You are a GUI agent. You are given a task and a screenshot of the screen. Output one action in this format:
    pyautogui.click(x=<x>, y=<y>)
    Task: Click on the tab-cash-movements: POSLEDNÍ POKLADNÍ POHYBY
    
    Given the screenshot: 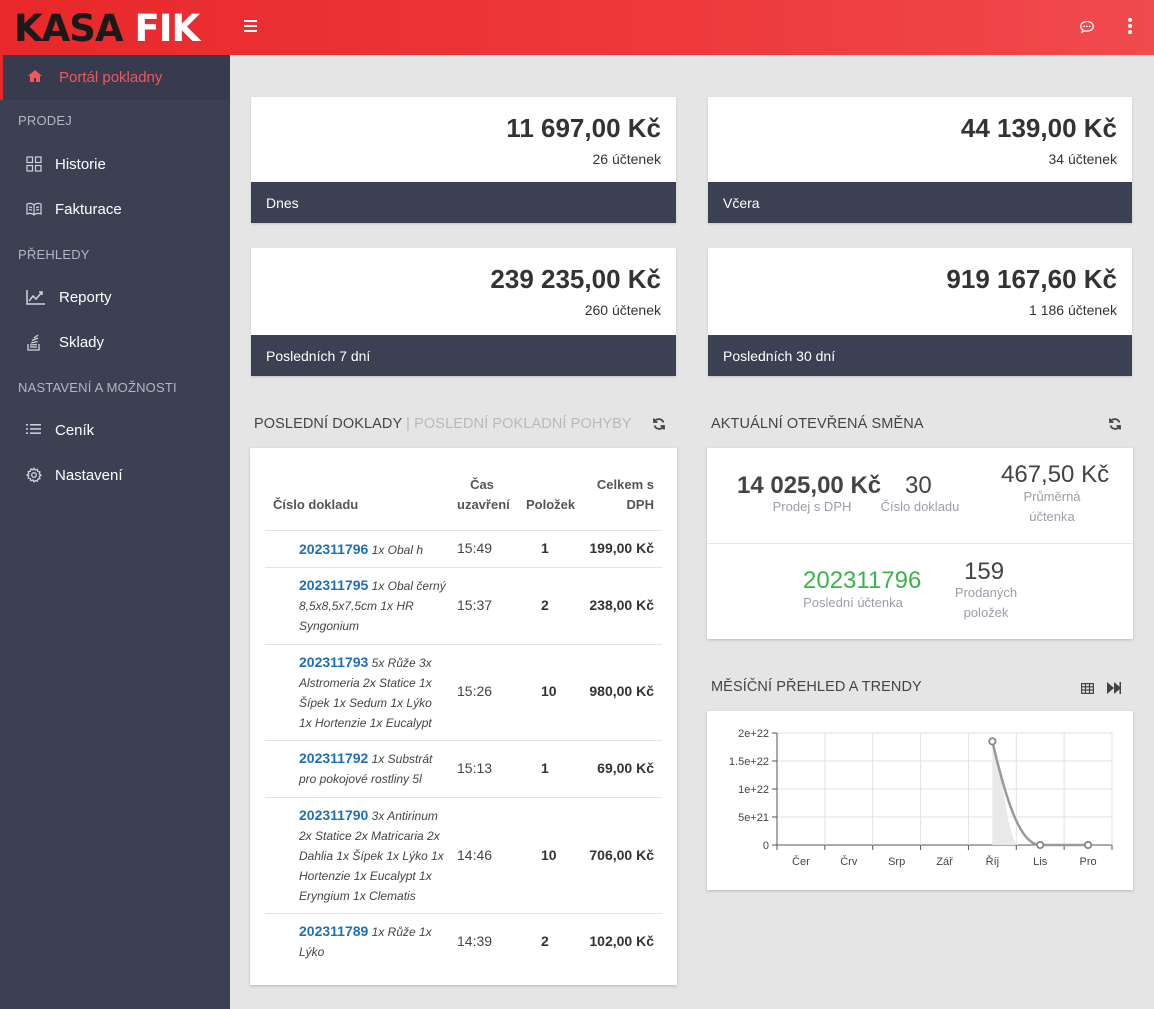 What is the action you would take?
    pyautogui.click(x=523, y=424)
    